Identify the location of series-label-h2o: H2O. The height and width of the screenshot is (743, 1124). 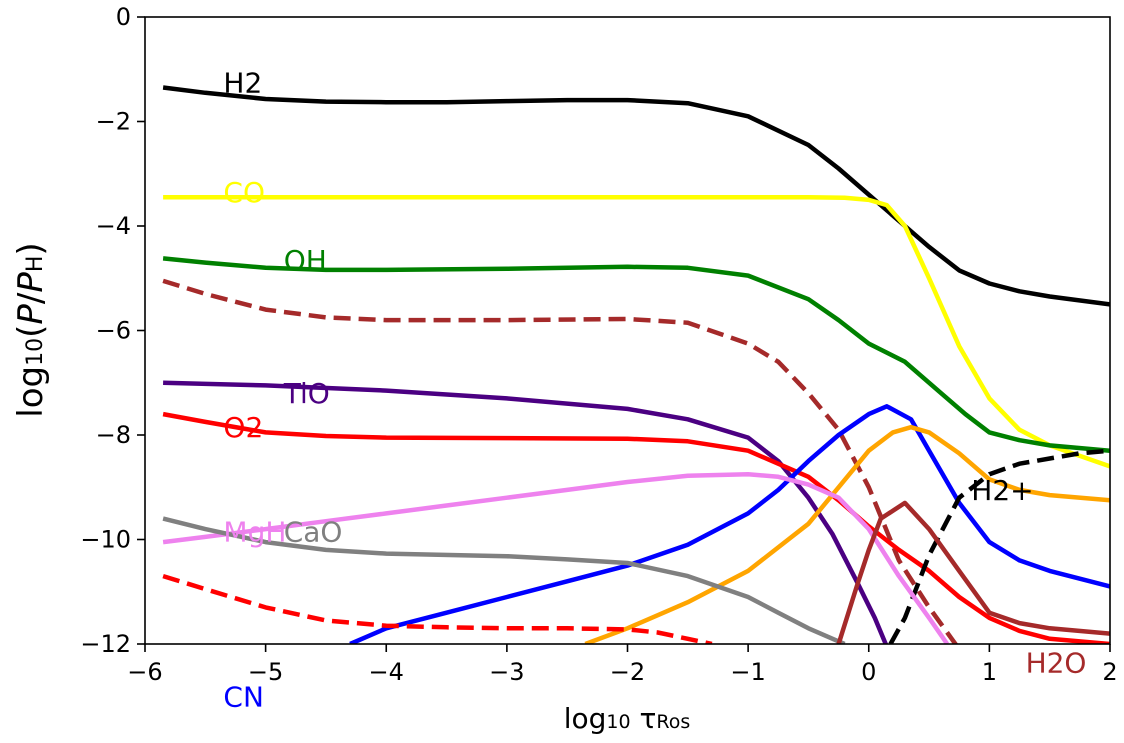
(1056, 662).